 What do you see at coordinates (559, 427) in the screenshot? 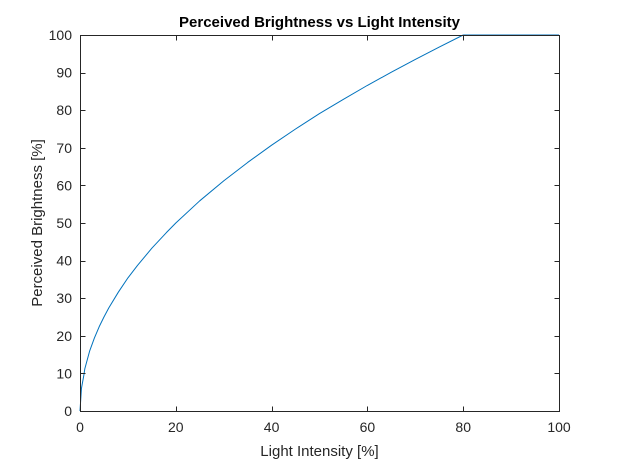
I see `x-tick-label: 100` at bounding box center [559, 427].